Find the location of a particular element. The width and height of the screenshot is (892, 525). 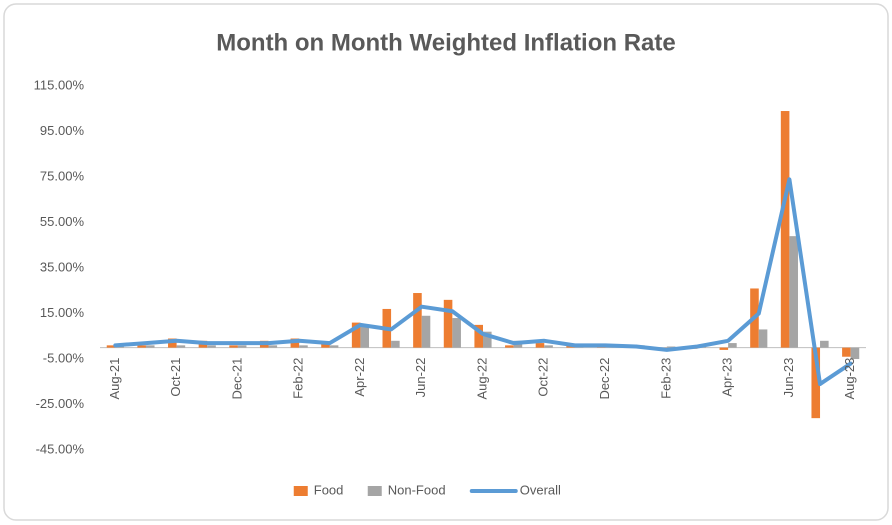

y-tick-label: 115.00% is located at coordinates (59, 84).